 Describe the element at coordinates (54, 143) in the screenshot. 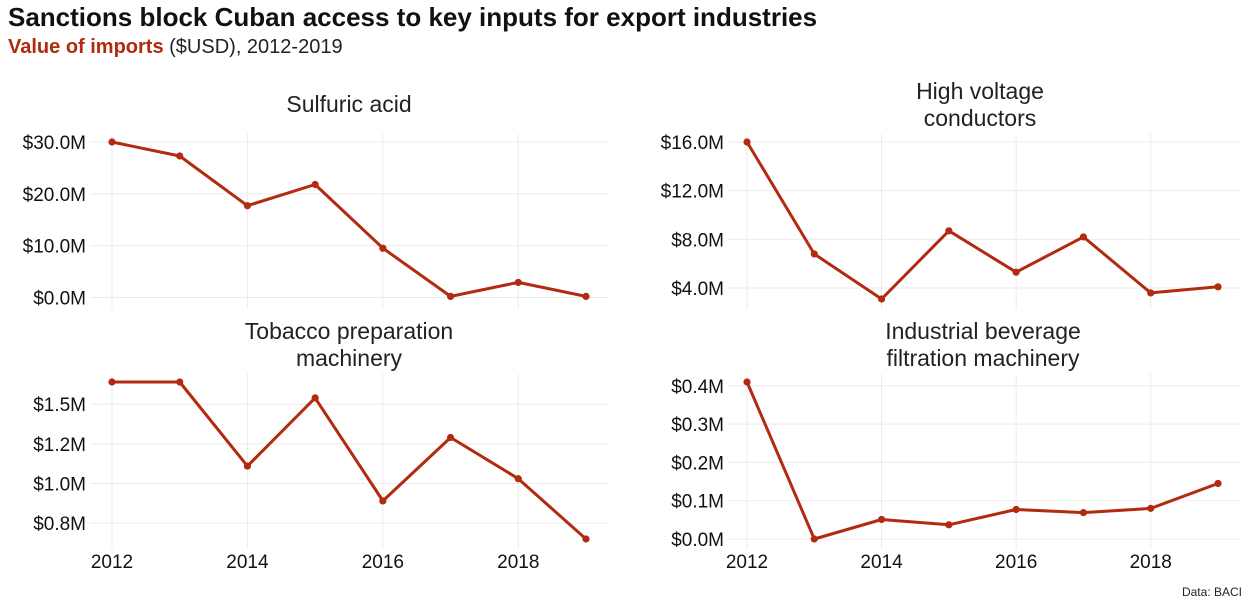

I see `y-tick-label: $30.0M` at that location.